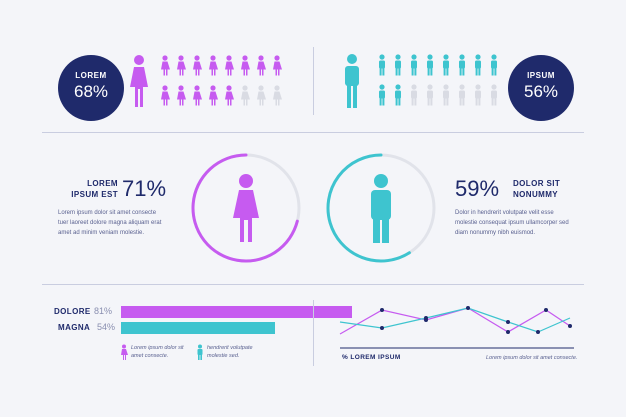 The width and height of the screenshot is (626, 417). I want to click on bar-row: DOLORE 81%, so click(203, 312).